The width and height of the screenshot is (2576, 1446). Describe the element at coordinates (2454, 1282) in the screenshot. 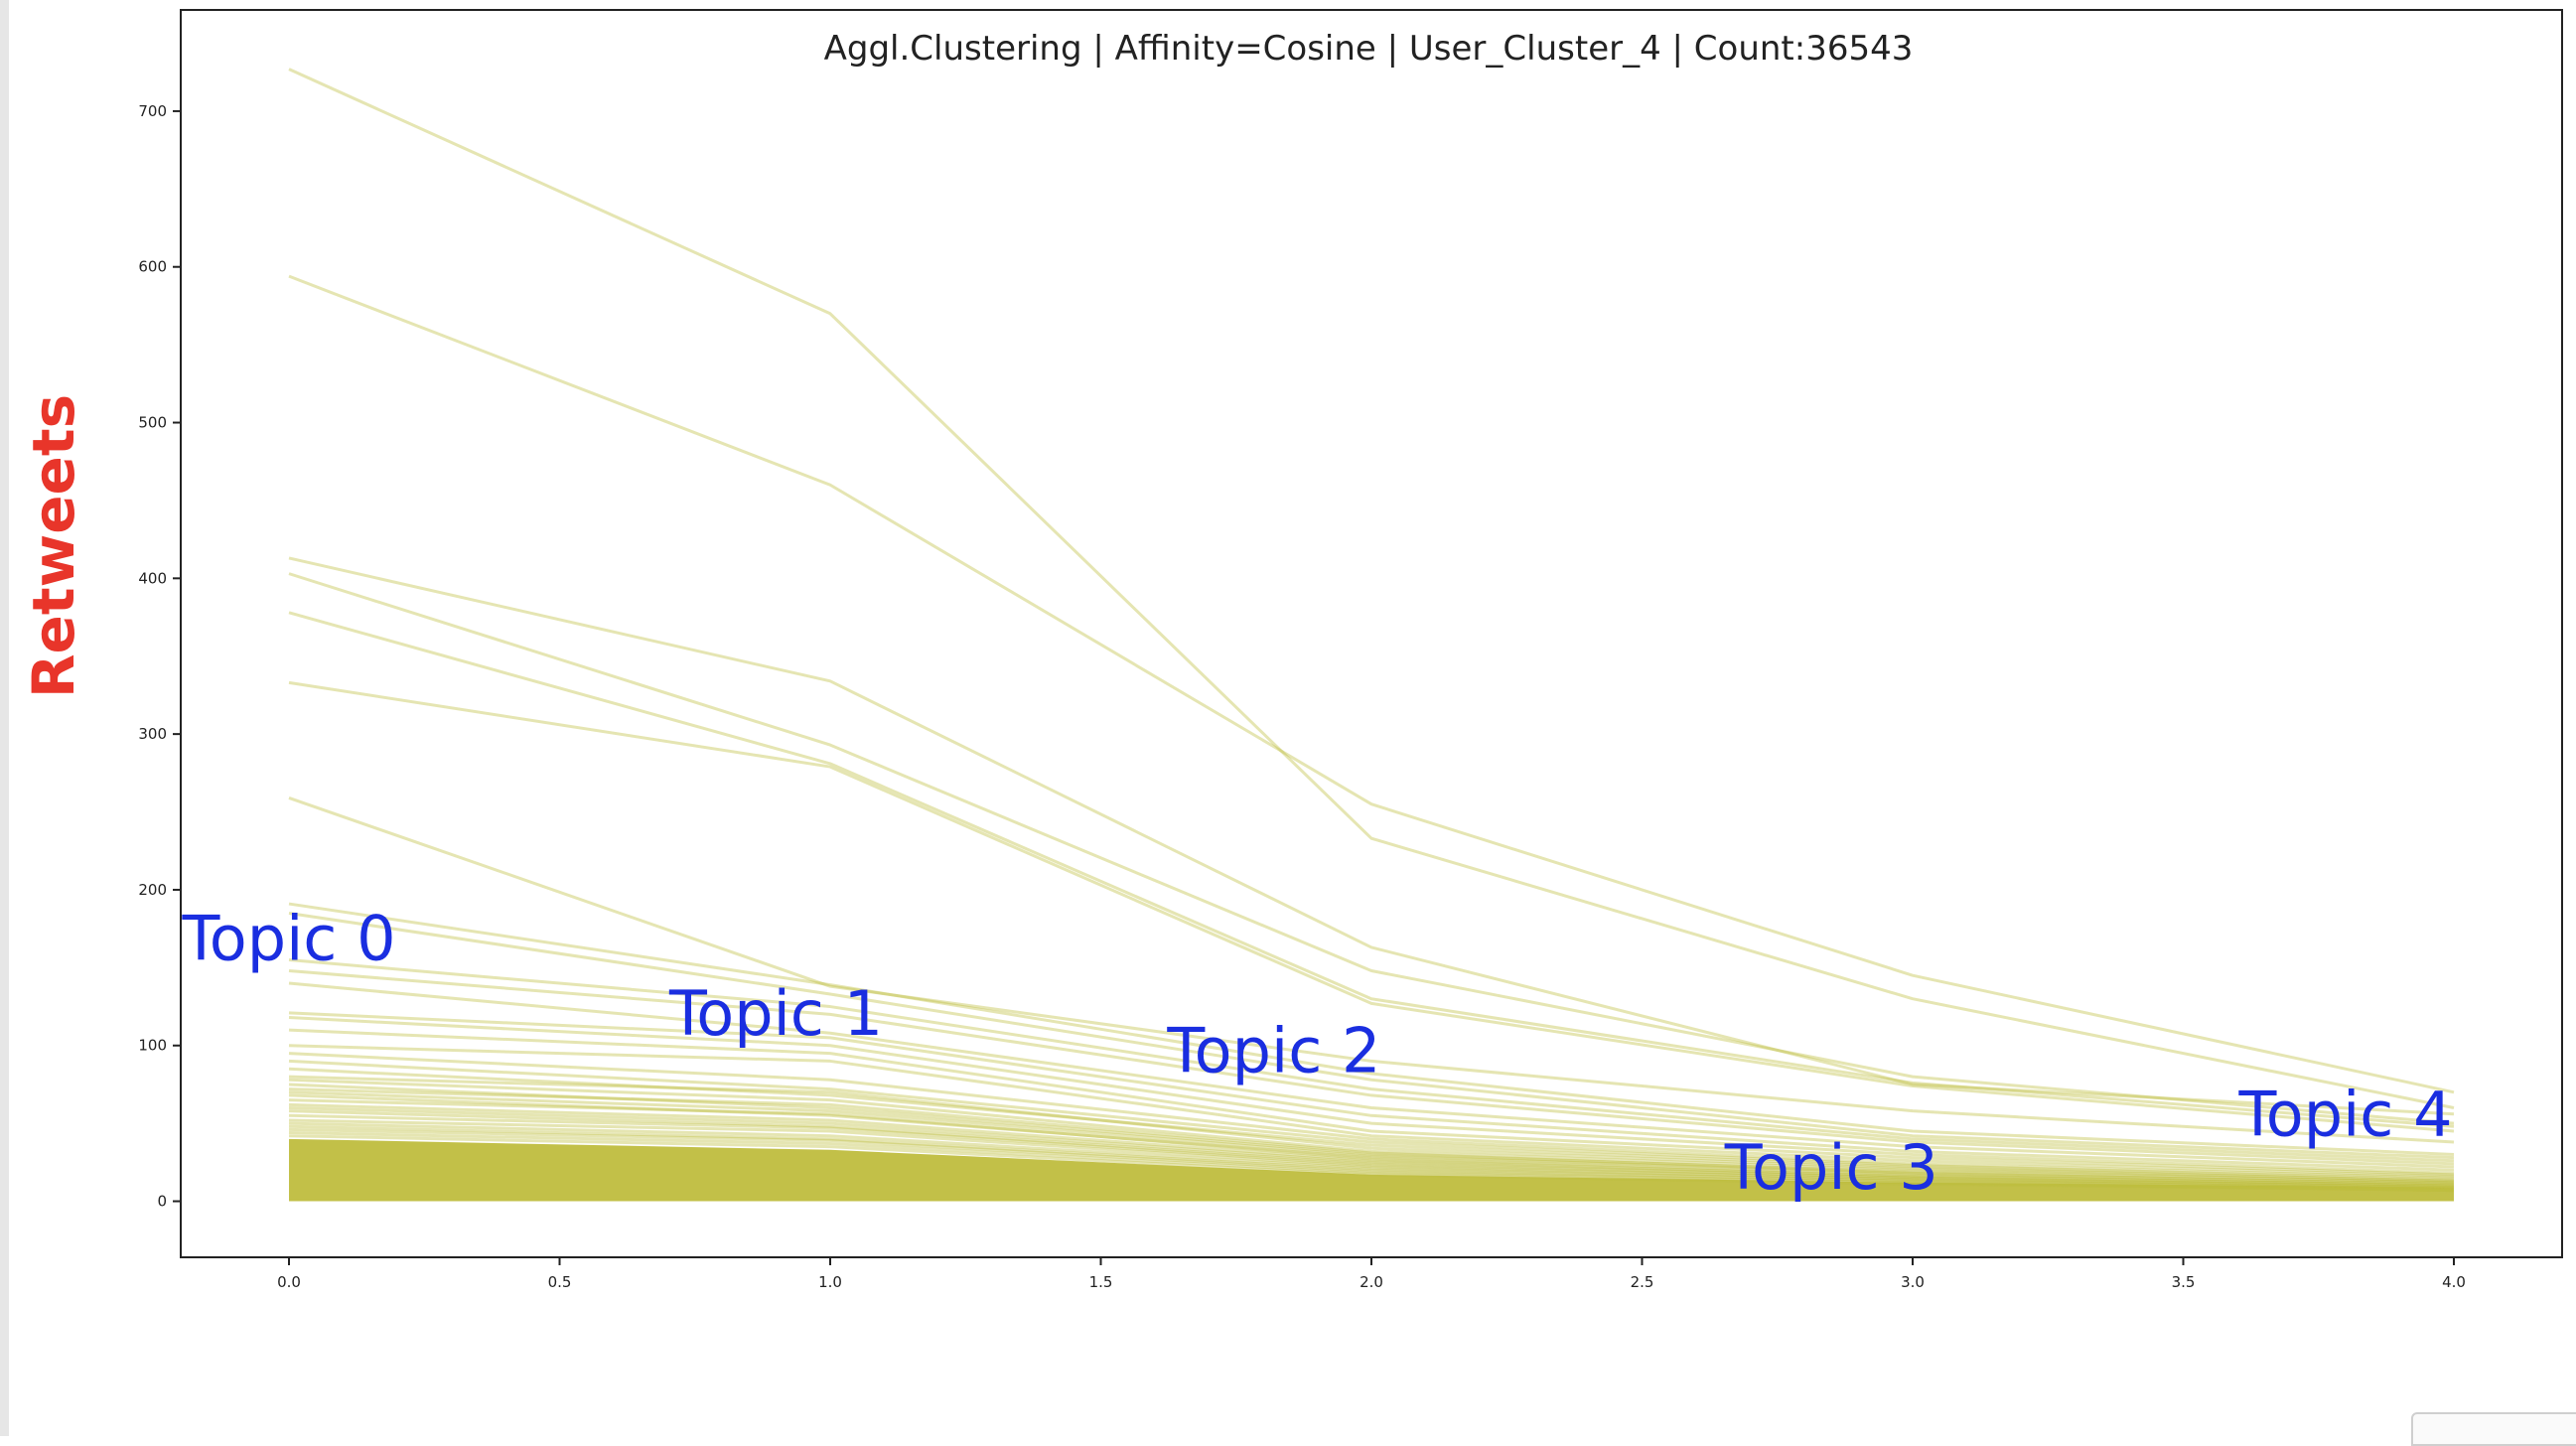

I see `x-tick-label: 4.0` at that location.